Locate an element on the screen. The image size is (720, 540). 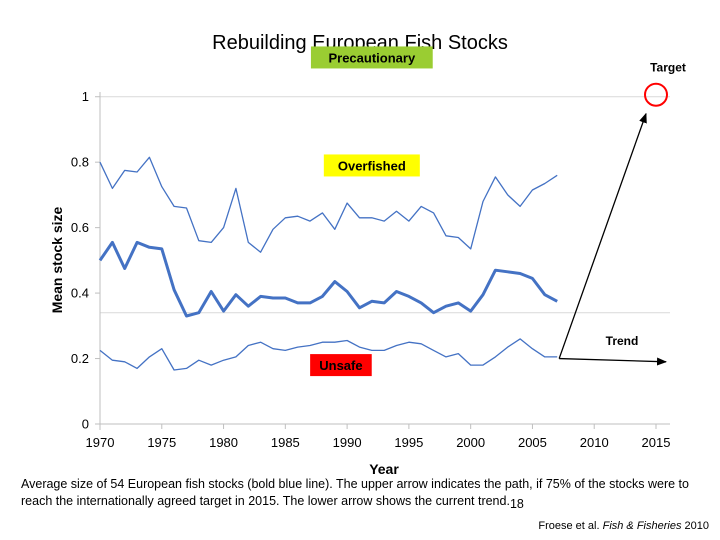
target-path-arrow is located at coordinates (602, 235).